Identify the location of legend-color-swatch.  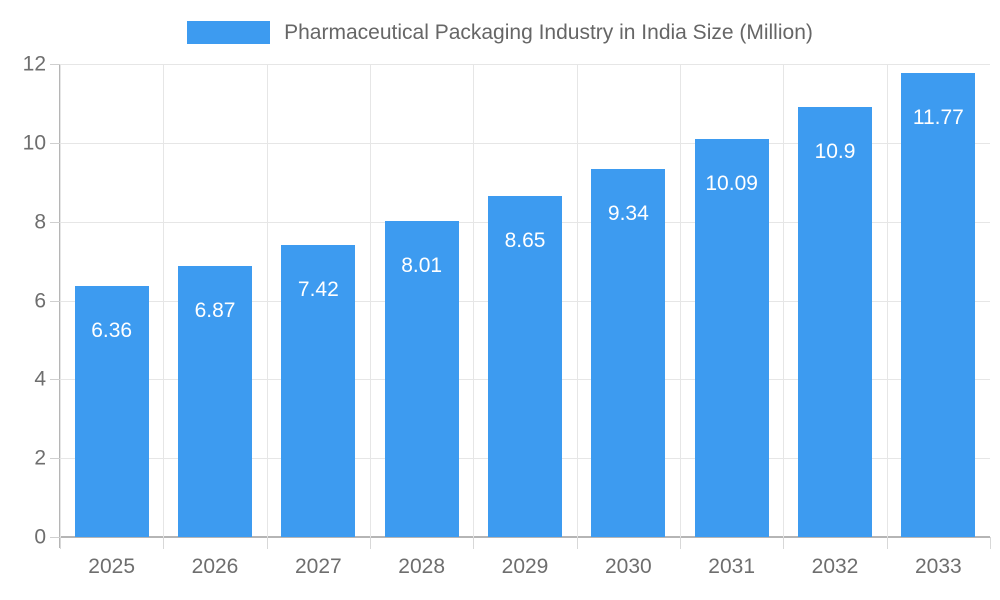
(229, 32).